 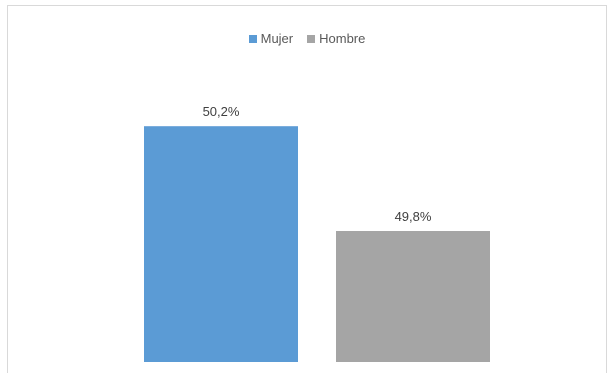 I want to click on data-label-mujer: 50,2%, so click(x=221, y=111).